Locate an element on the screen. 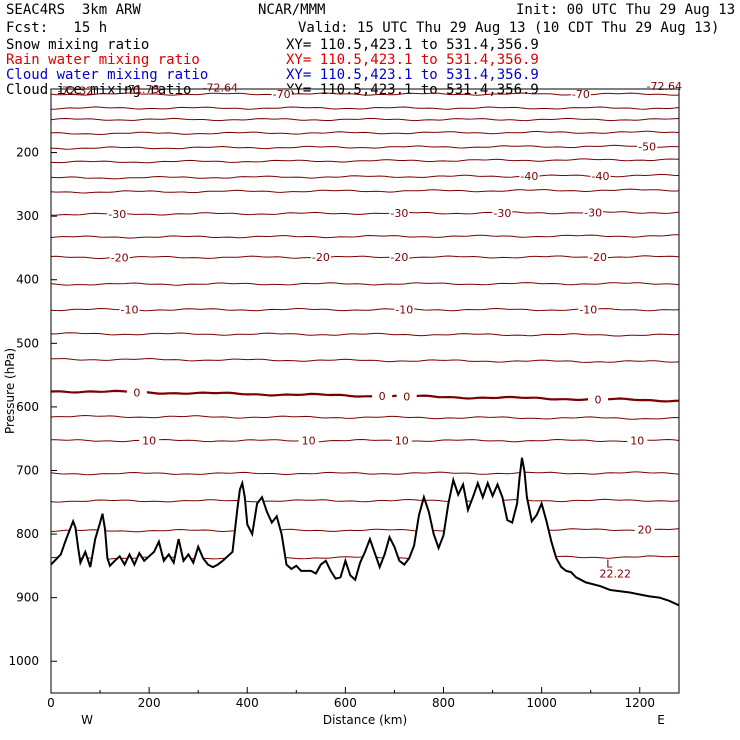 The width and height of the screenshot is (740, 740). x-tick-label: 1000 is located at coordinates (541, 703).